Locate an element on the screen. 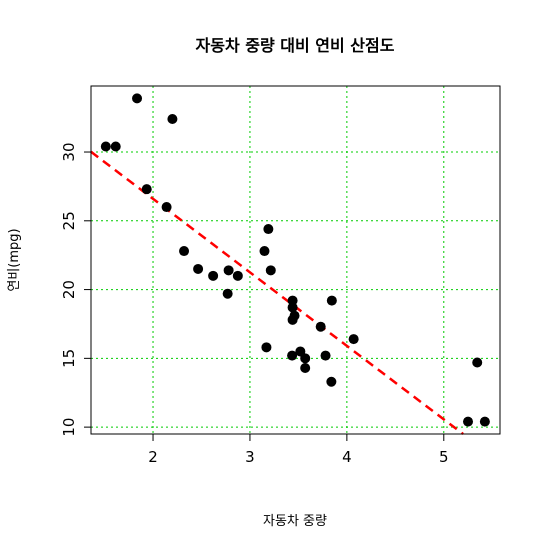  chart-title: 자동차 중량 대비 연비 산점도 is located at coordinates (295, 45).